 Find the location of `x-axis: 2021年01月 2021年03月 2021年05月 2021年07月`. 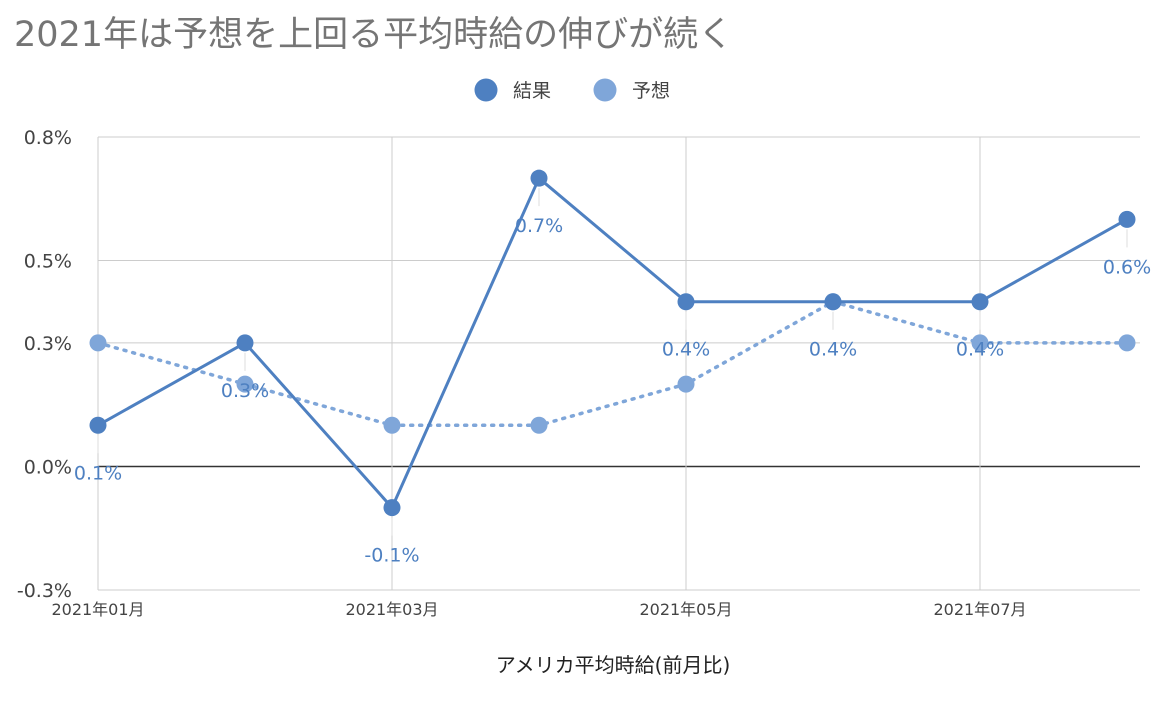

x-axis: 2021年01月 2021年03月 2021年05月 2021年07月 is located at coordinates (538, 609).